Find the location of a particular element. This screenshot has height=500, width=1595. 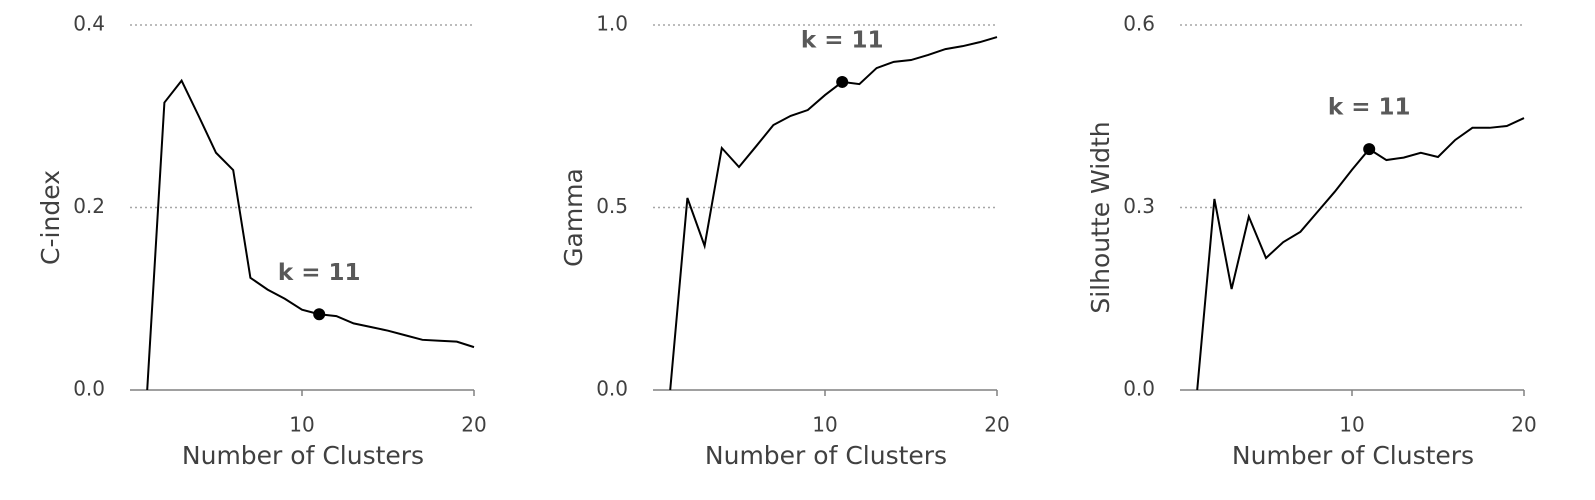

y-tick-label: 1.0 is located at coordinates (612, 24).